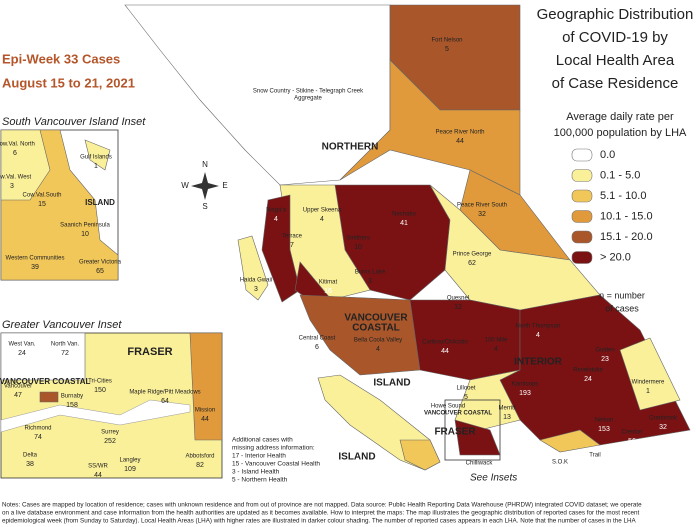 This screenshot has height=527, width=696. Describe the element at coordinates (72, 397) in the screenshot. I see `lha-name: Burnaby` at that location.